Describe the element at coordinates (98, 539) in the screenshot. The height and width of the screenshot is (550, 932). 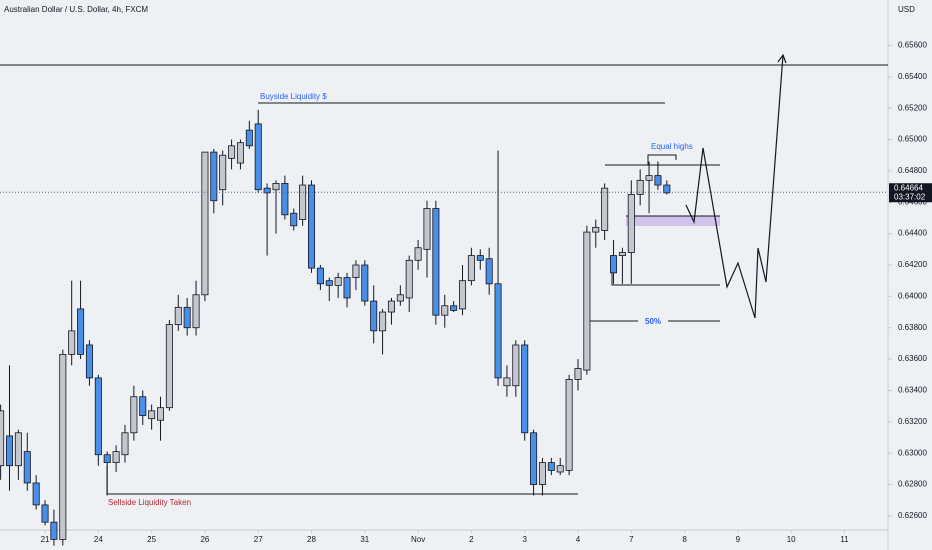
I see `x-tick-label: 24` at that location.